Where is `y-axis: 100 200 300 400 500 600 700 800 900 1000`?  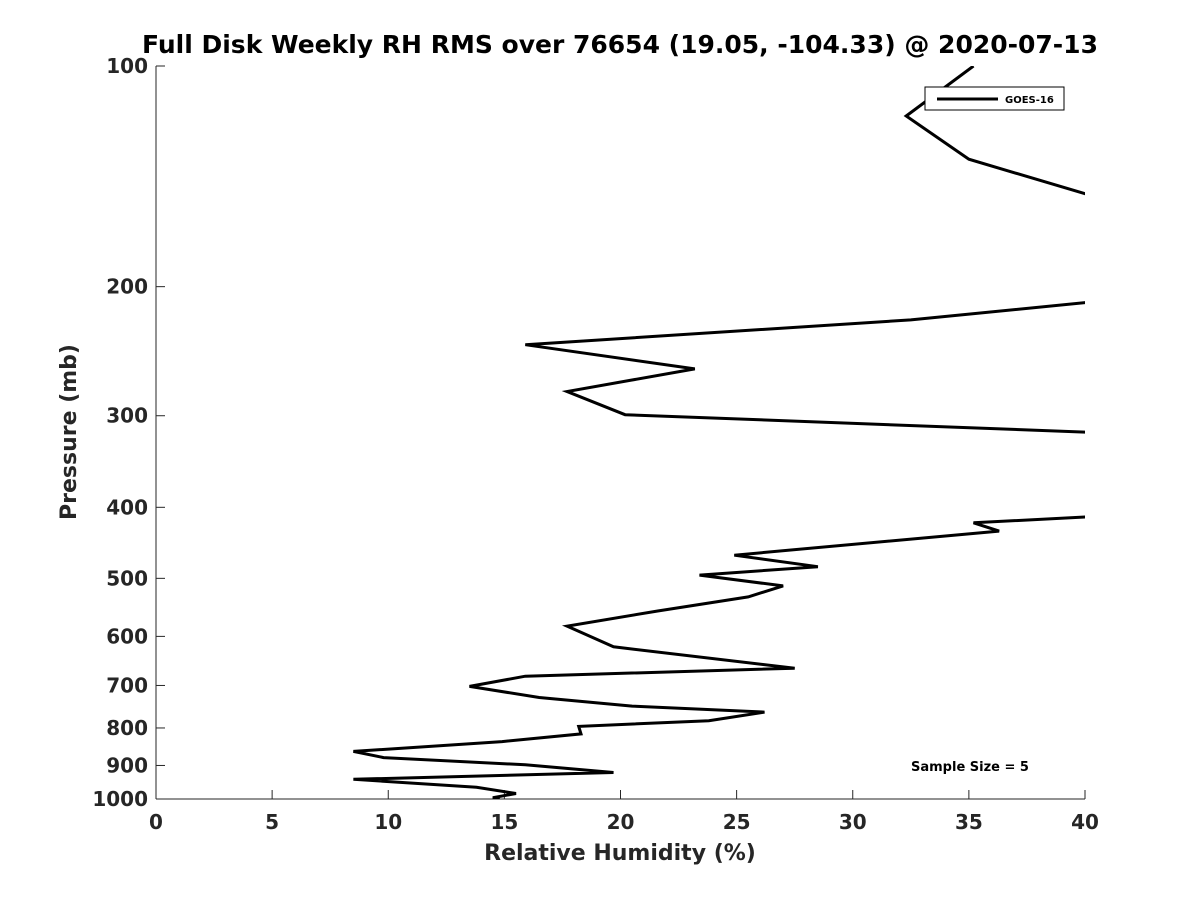 y-axis: 100 200 300 400 500 600 700 800 900 1000 is located at coordinates (128, 432).